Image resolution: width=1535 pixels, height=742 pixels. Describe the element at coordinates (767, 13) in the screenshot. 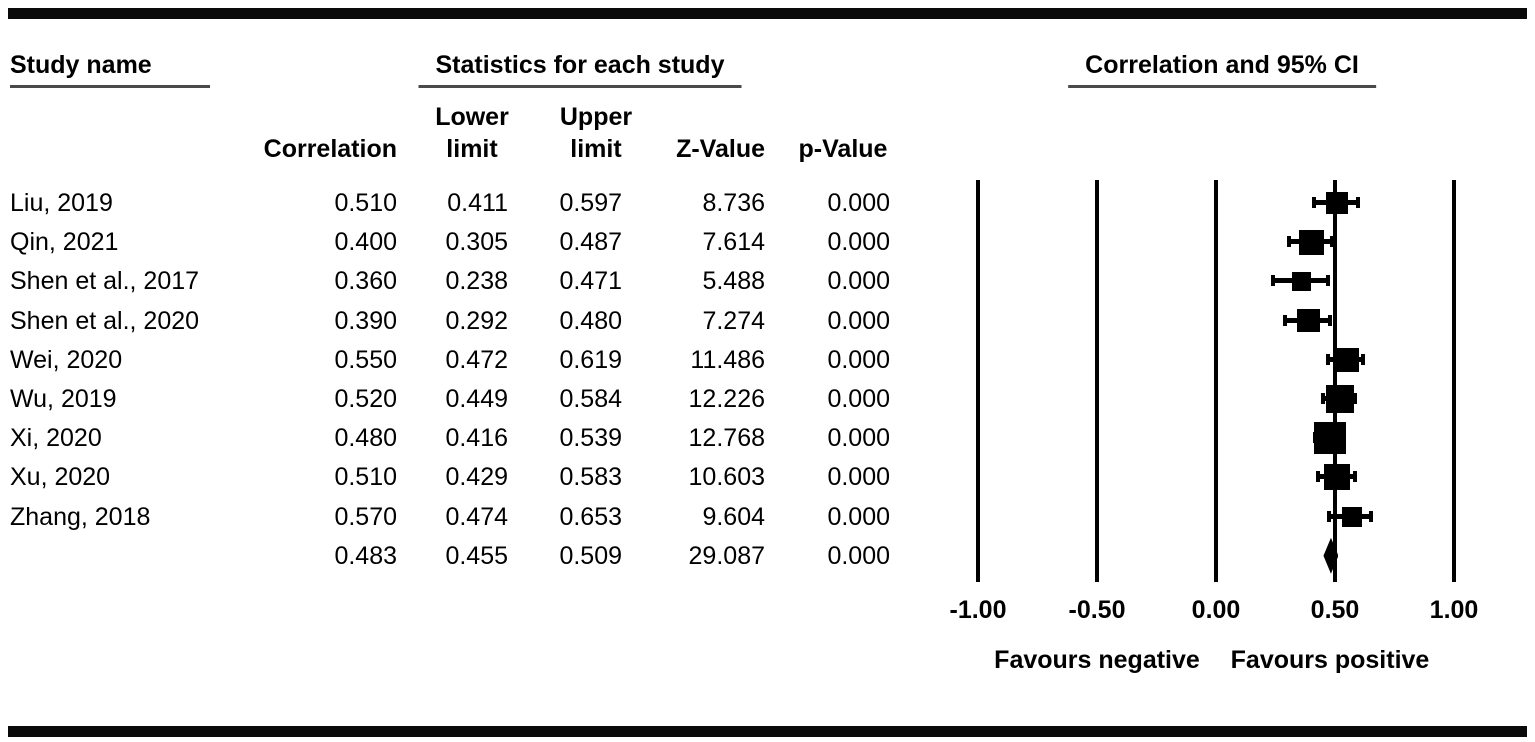

I see `top-border-rule` at that location.